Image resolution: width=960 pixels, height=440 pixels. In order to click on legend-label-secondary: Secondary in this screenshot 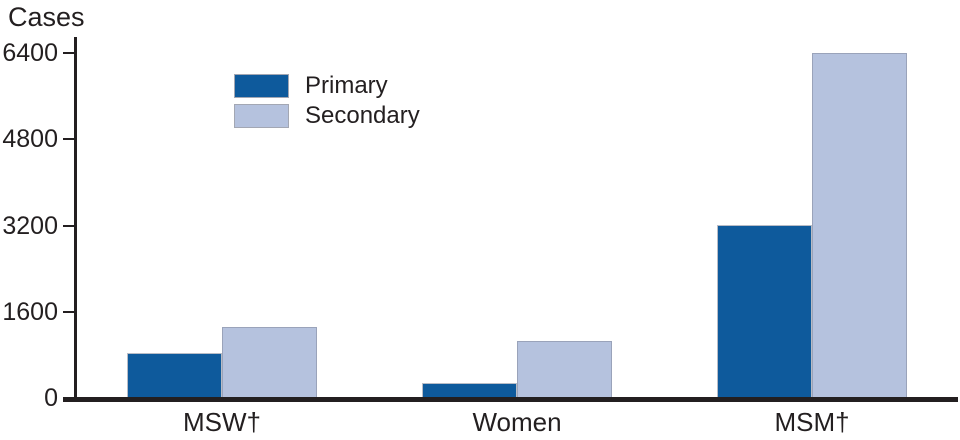, I will do `click(362, 115)`.